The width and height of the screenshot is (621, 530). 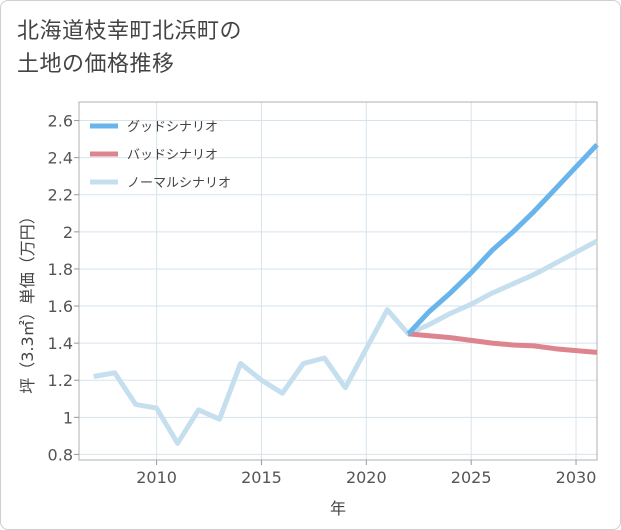 I want to click on x-tick-label: 2020, so click(x=366, y=477).